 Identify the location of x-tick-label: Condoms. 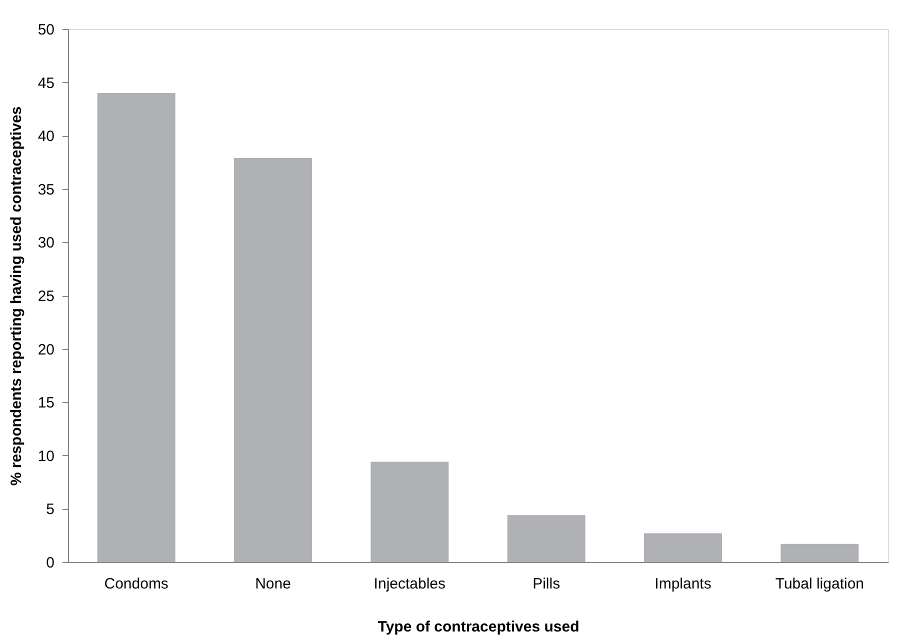
(136, 584).